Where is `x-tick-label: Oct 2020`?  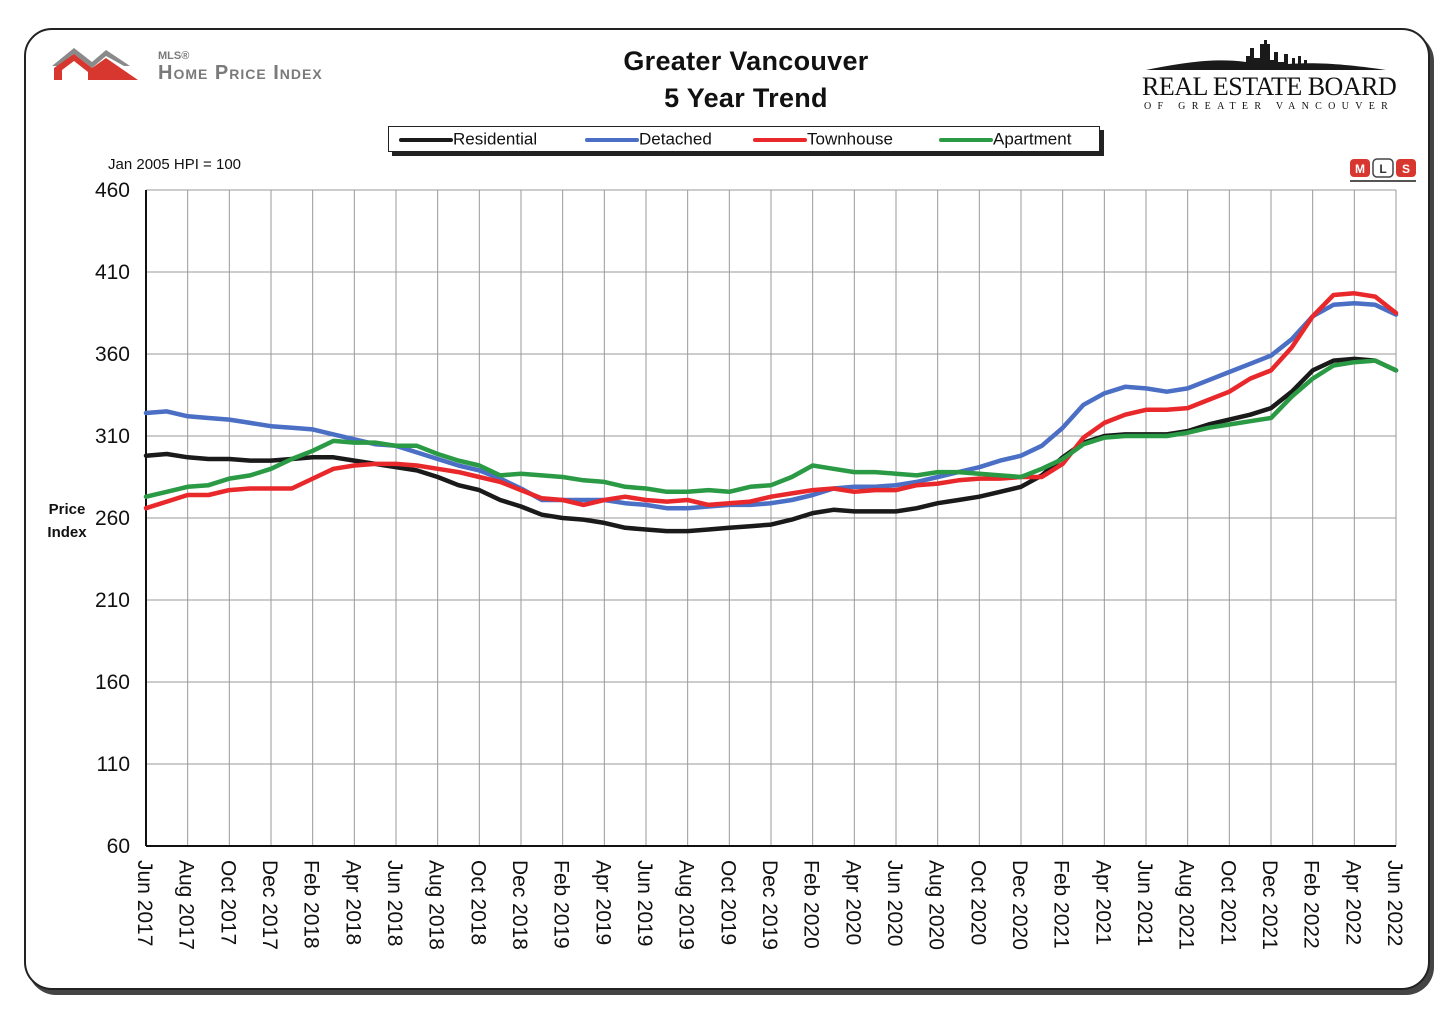 x-tick-label: Oct 2020 is located at coordinates (977, 902).